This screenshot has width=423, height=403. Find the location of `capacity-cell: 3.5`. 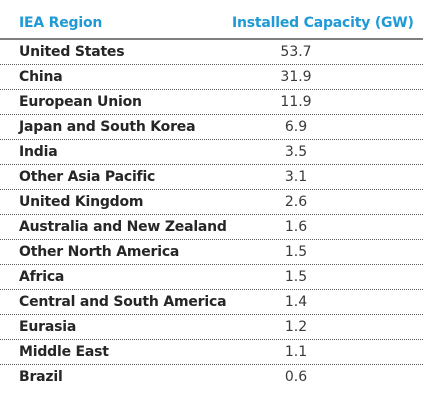

capacity-cell: 3.5 is located at coordinates (296, 152).